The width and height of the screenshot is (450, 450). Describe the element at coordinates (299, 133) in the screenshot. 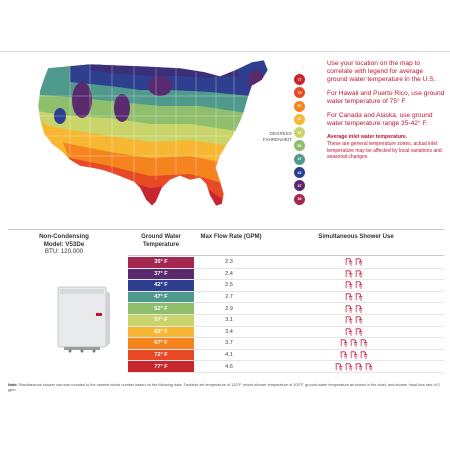

I see `legend-dot-57: 57` at that location.